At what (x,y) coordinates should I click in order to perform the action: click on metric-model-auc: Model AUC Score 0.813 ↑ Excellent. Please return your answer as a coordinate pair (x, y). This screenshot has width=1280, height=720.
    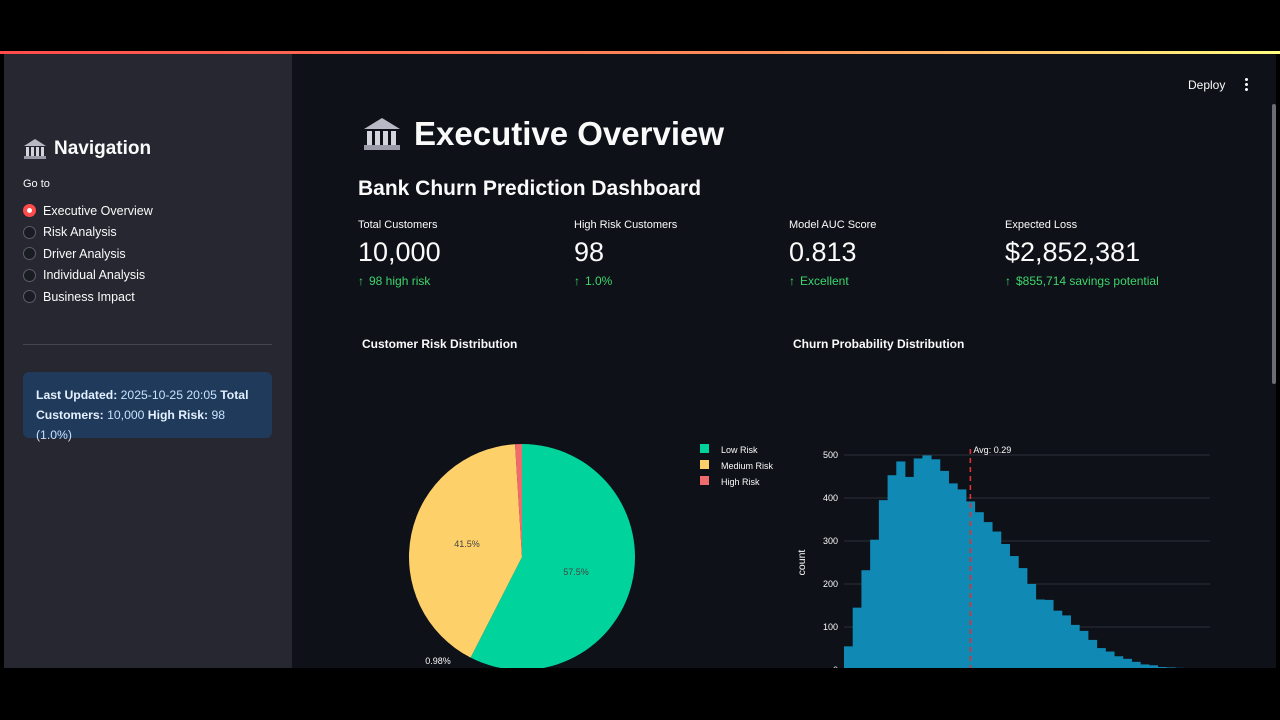
    Looking at the image, I should click on (894, 253).